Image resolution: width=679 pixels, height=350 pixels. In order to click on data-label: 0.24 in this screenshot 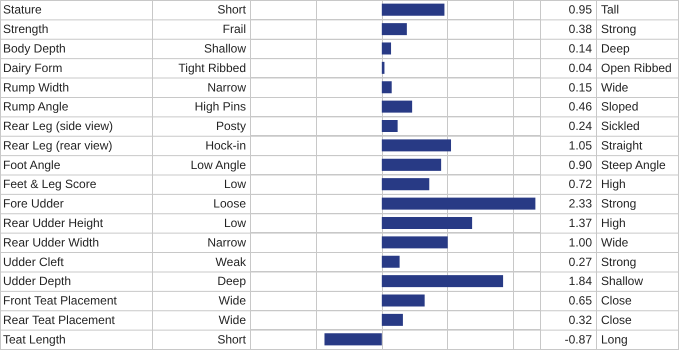, I will do `click(580, 126)`.